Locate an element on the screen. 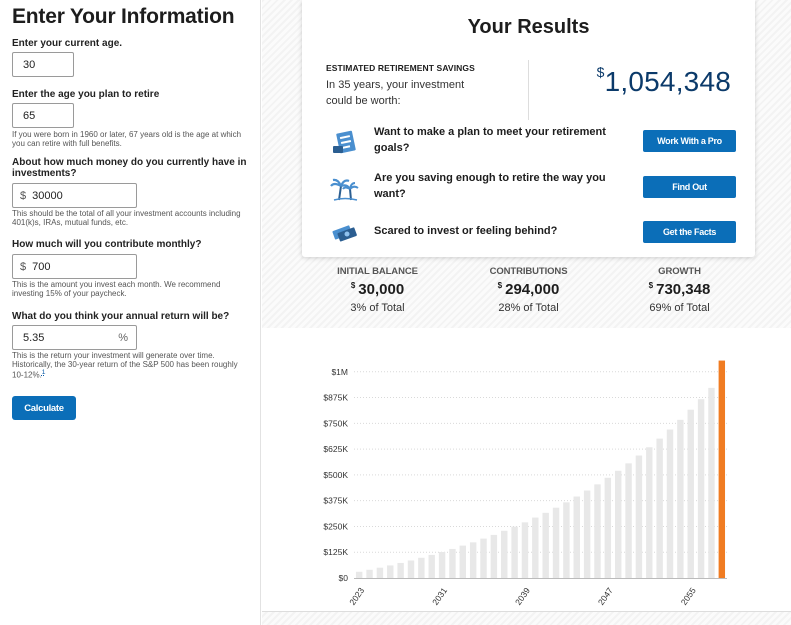  percent-suffix: % is located at coordinates (123, 337).